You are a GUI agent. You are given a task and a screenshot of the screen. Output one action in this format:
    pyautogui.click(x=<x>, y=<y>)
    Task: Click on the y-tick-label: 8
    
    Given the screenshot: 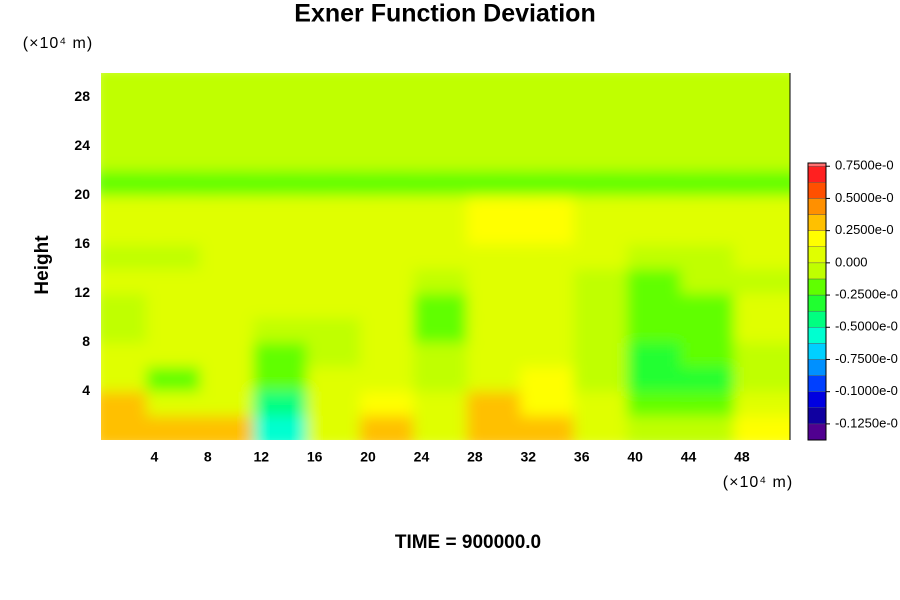 What is the action you would take?
    pyautogui.click(x=86, y=341)
    